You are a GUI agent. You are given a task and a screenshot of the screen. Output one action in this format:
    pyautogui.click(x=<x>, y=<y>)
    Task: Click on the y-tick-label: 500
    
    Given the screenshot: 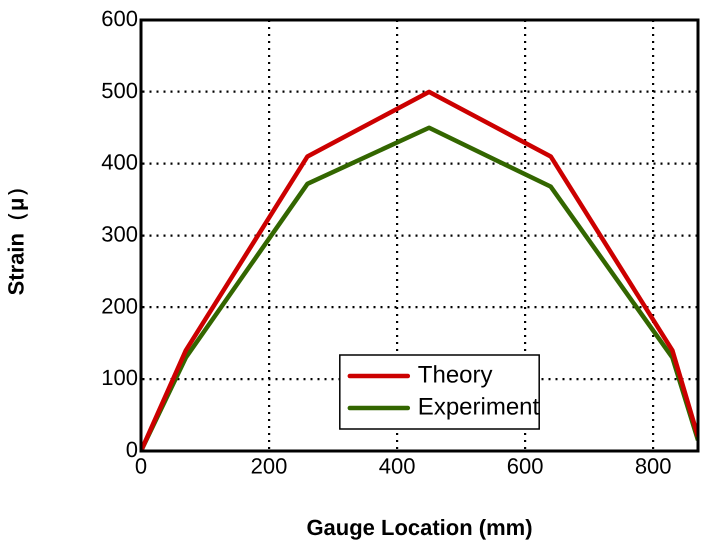 What is the action you would take?
    pyautogui.click(x=119, y=90)
    